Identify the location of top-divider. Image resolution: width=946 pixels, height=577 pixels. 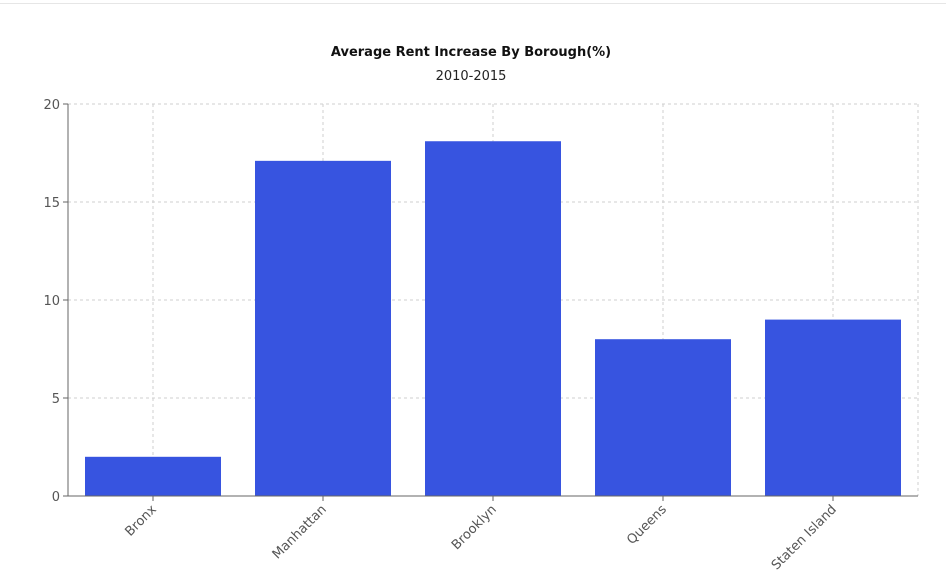
(473, 3).